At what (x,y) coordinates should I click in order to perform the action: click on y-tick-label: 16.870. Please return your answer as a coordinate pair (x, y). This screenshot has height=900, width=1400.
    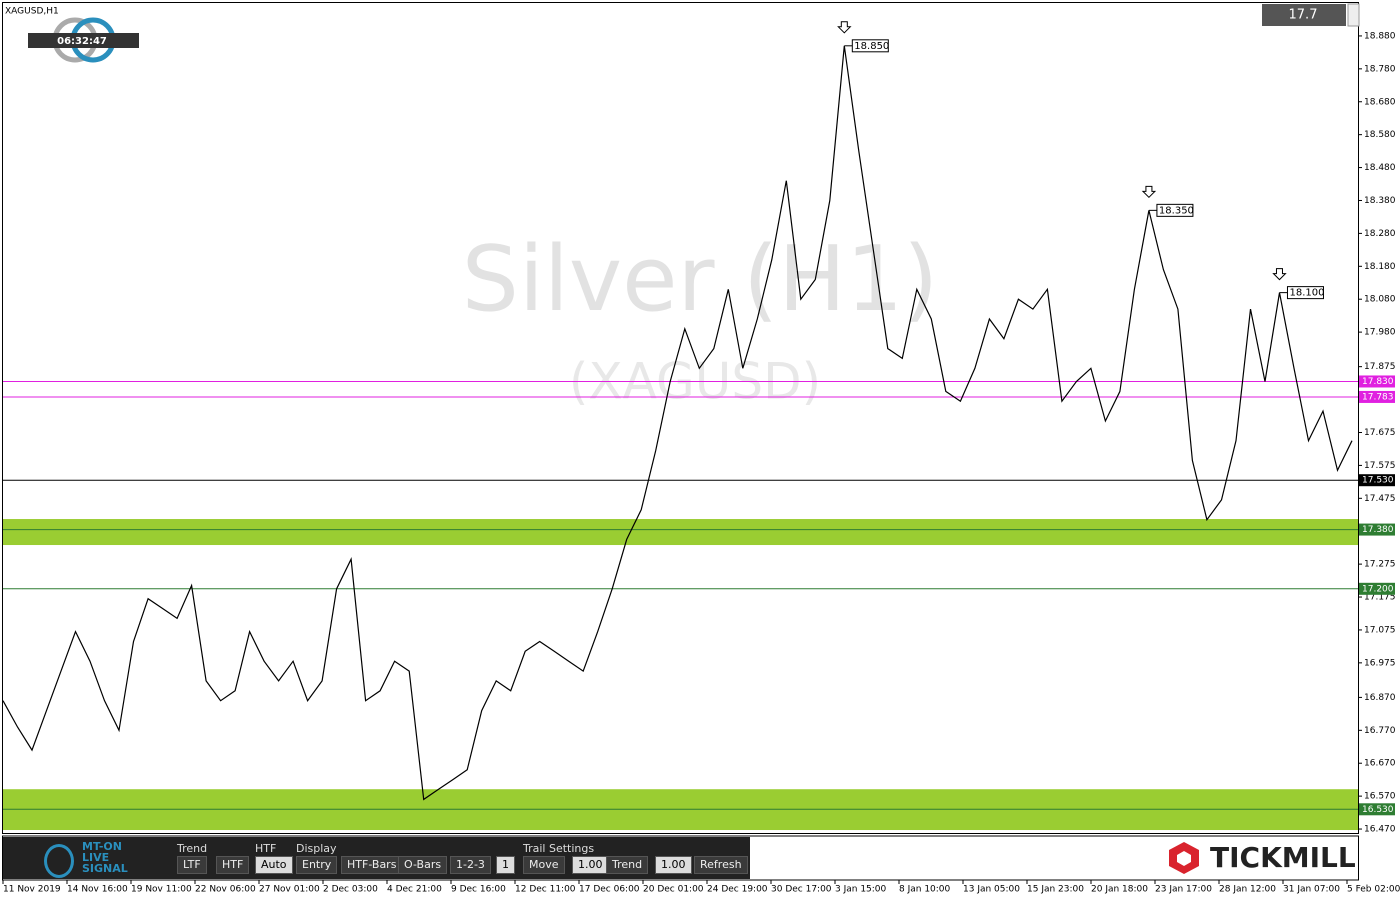
    Looking at the image, I should click on (1380, 698).